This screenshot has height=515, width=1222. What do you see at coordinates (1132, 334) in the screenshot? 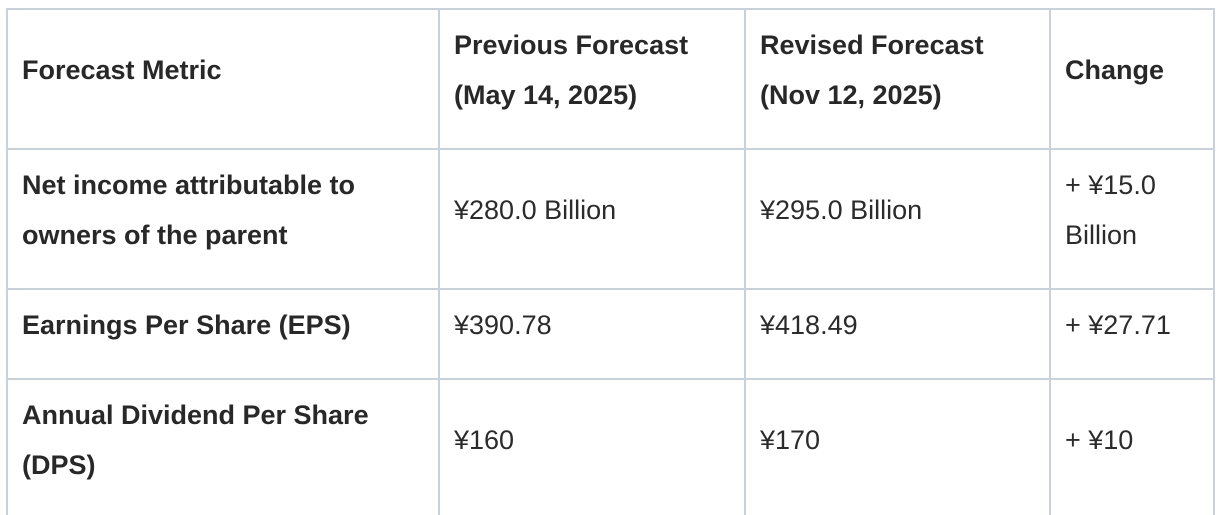
I see `change-value-eps: + ¥27.71` at bounding box center [1132, 334].